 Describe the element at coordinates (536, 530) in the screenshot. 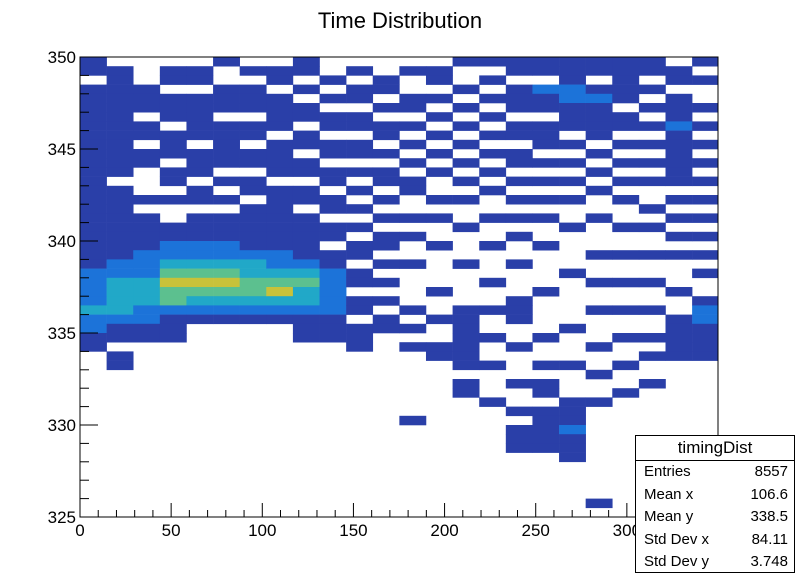

I see `x-tick-label: 250` at that location.